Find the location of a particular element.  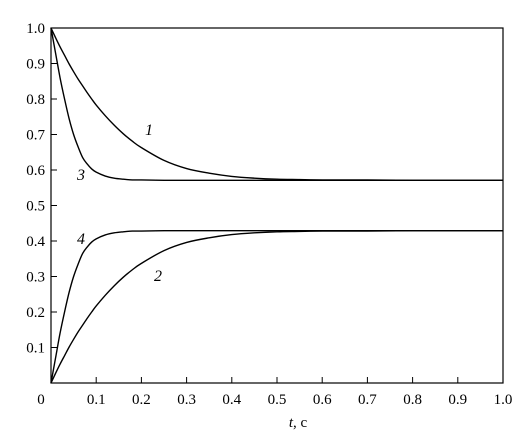

x-tick-labels: 0 0.1 0.2 0.3 0.4 0.5 0.6 0.7 0.8 0.9 1.0 is located at coordinates (274, 400).